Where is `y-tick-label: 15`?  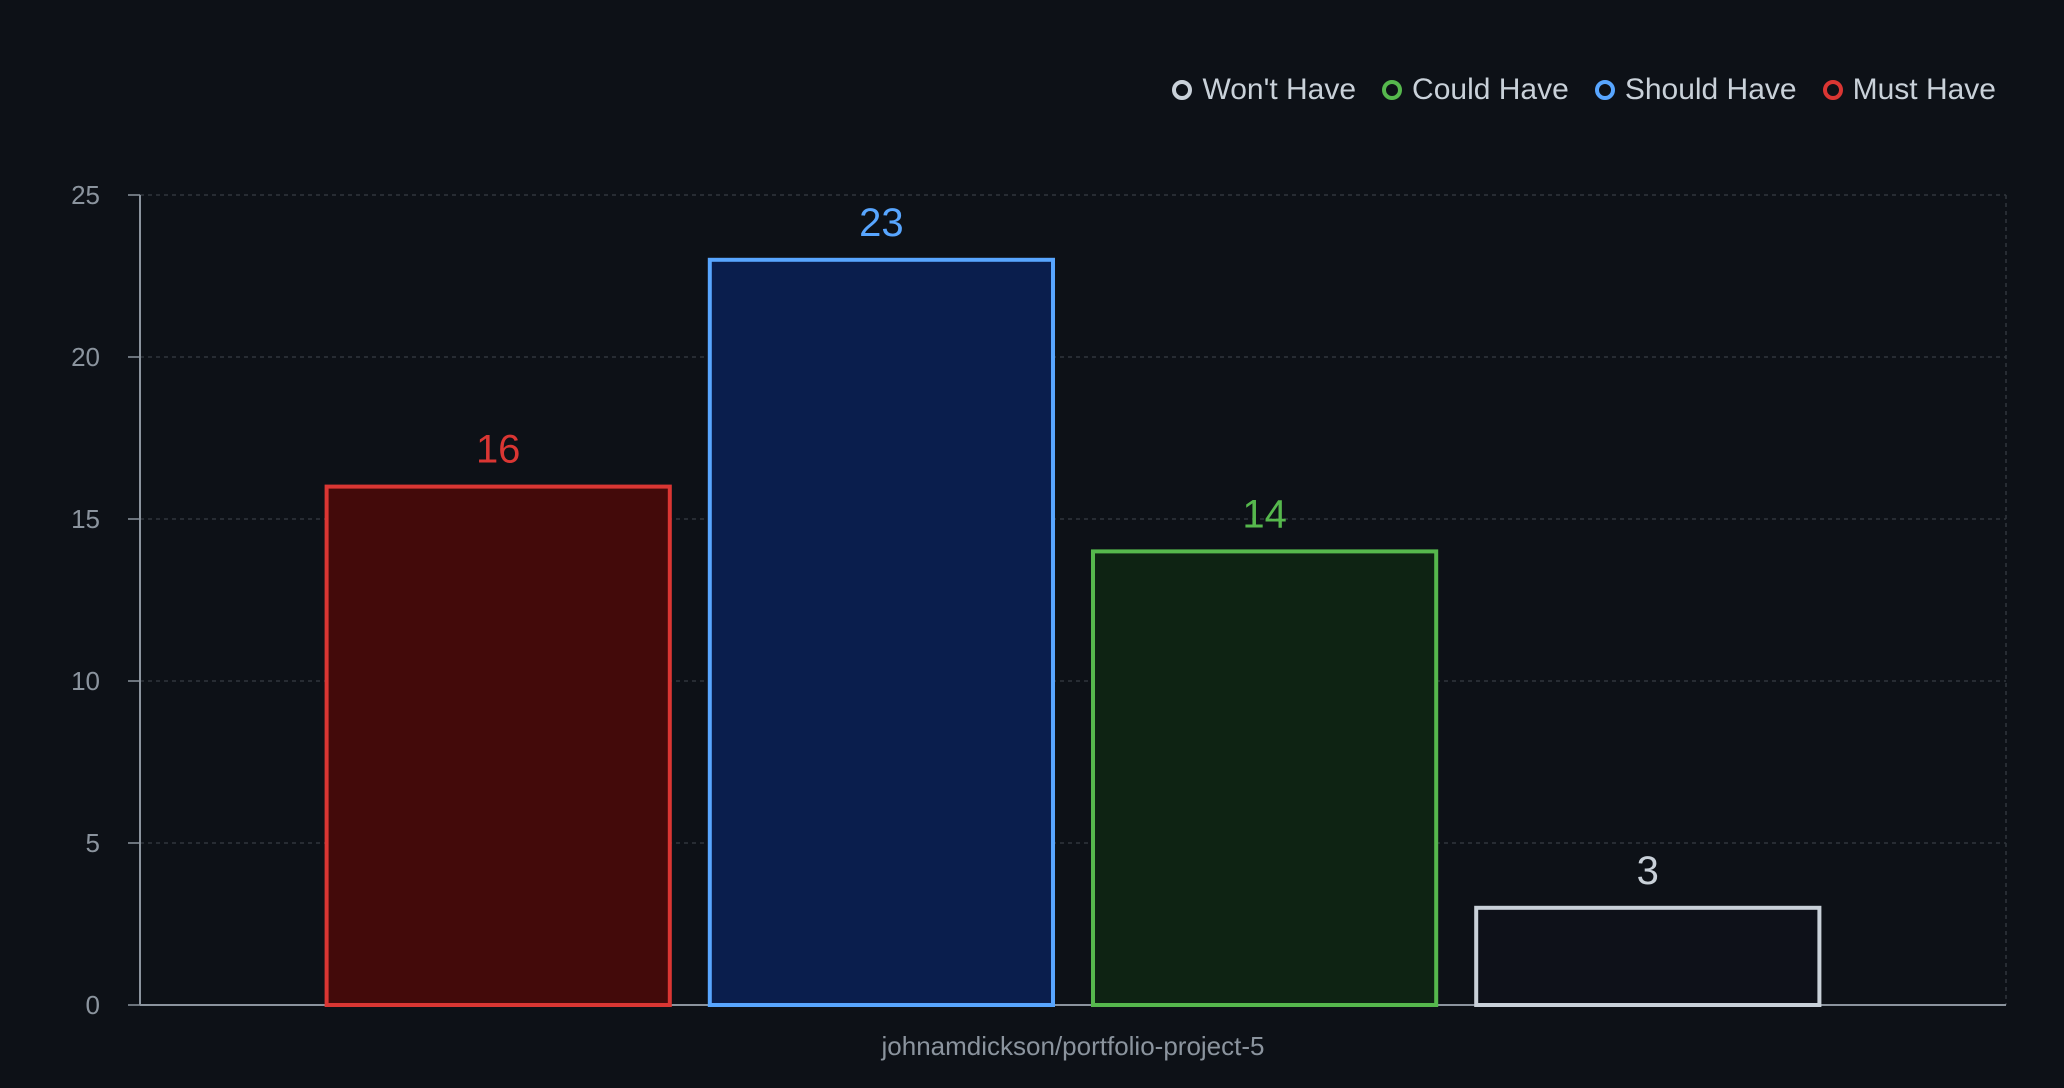
y-tick-label: 15 is located at coordinates (85, 519).